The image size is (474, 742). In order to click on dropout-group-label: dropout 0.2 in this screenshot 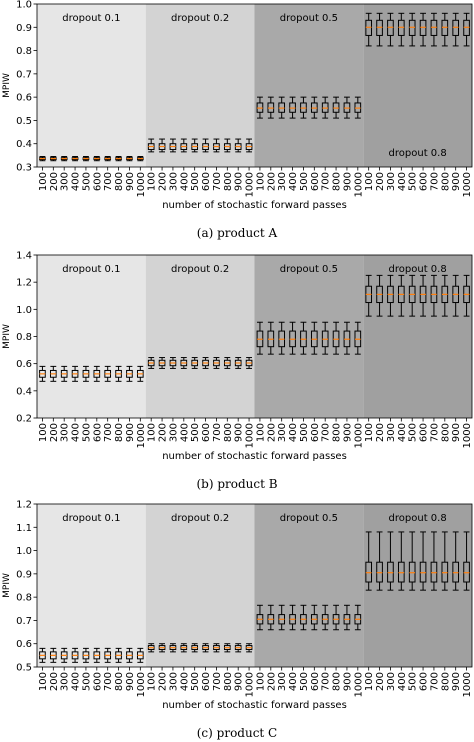, I will do `click(200, 18)`.